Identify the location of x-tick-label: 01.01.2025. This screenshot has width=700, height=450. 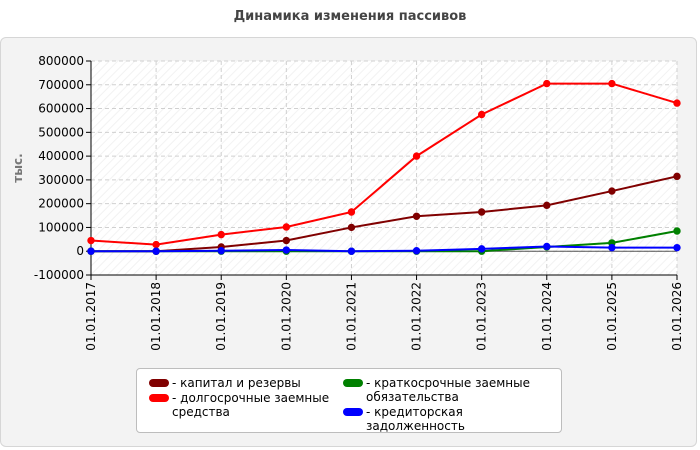
(612, 316).